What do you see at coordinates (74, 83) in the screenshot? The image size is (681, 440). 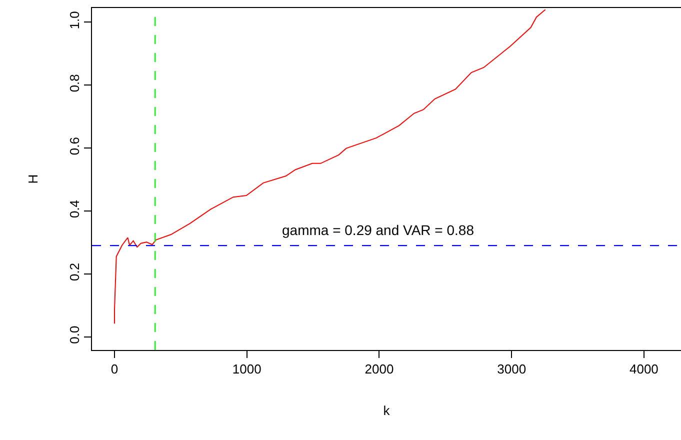 I see `y-tick-label: 0.8` at bounding box center [74, 83].